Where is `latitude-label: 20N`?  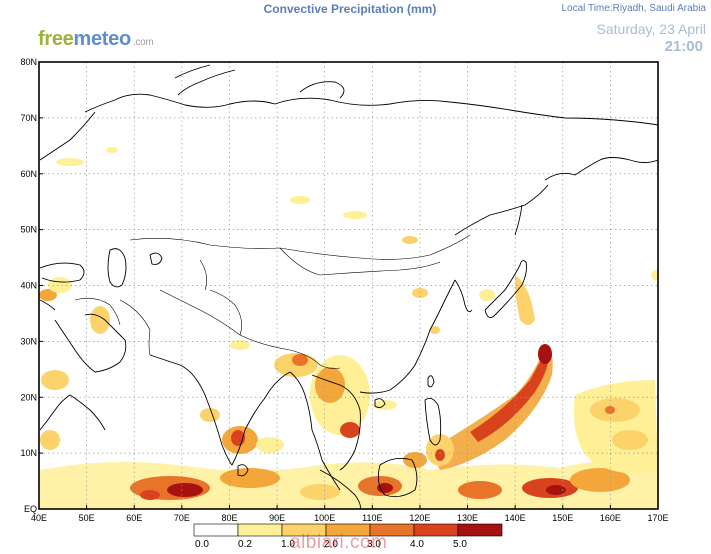
latitude-label: 20N is located at coordinates (28, 397).